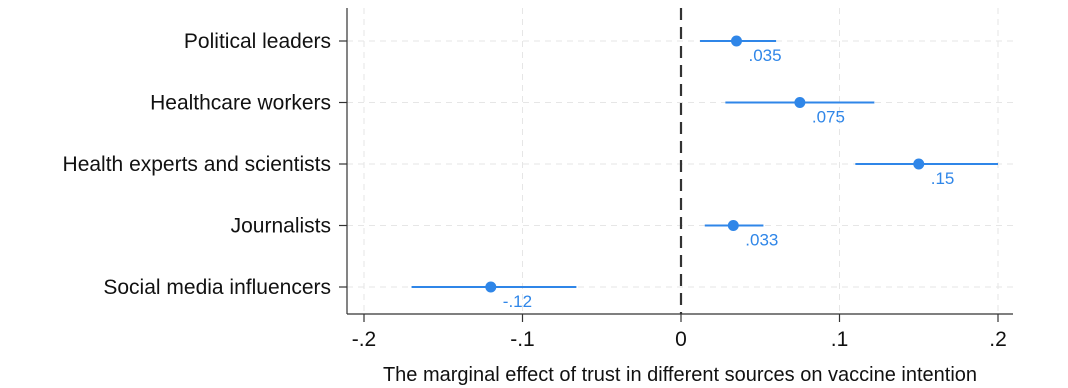 The width and height of the screenshot is (1068, 388). I want to click on category-label-1: Healthcare workers, so click(240, 103).